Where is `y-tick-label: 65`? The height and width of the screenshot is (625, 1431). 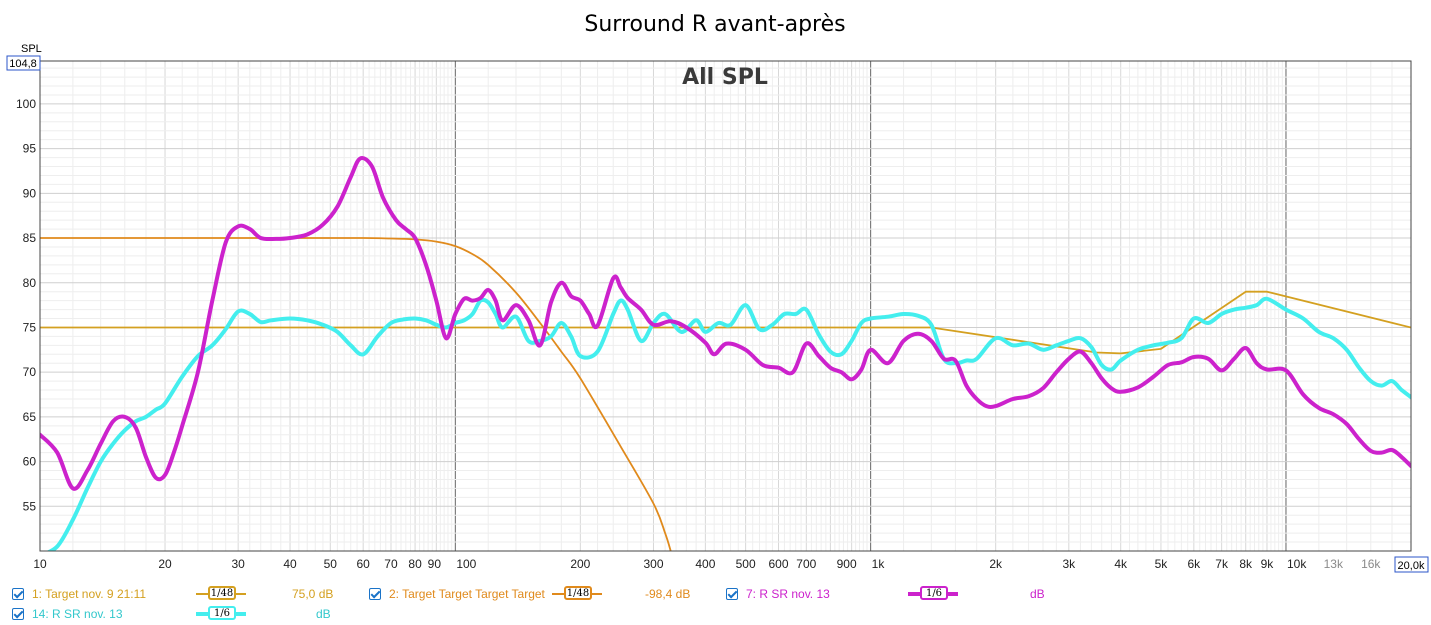
y-tick-label: 65 is located at coordinates (30, 417).